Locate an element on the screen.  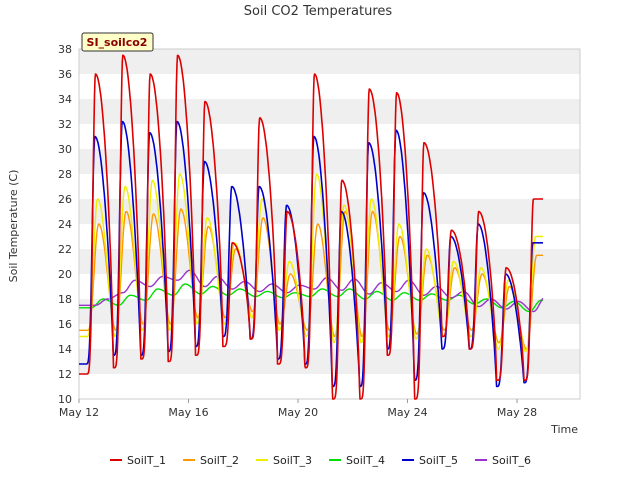
site-badge: SI_soilco2 is located at coordinates (117, 42).